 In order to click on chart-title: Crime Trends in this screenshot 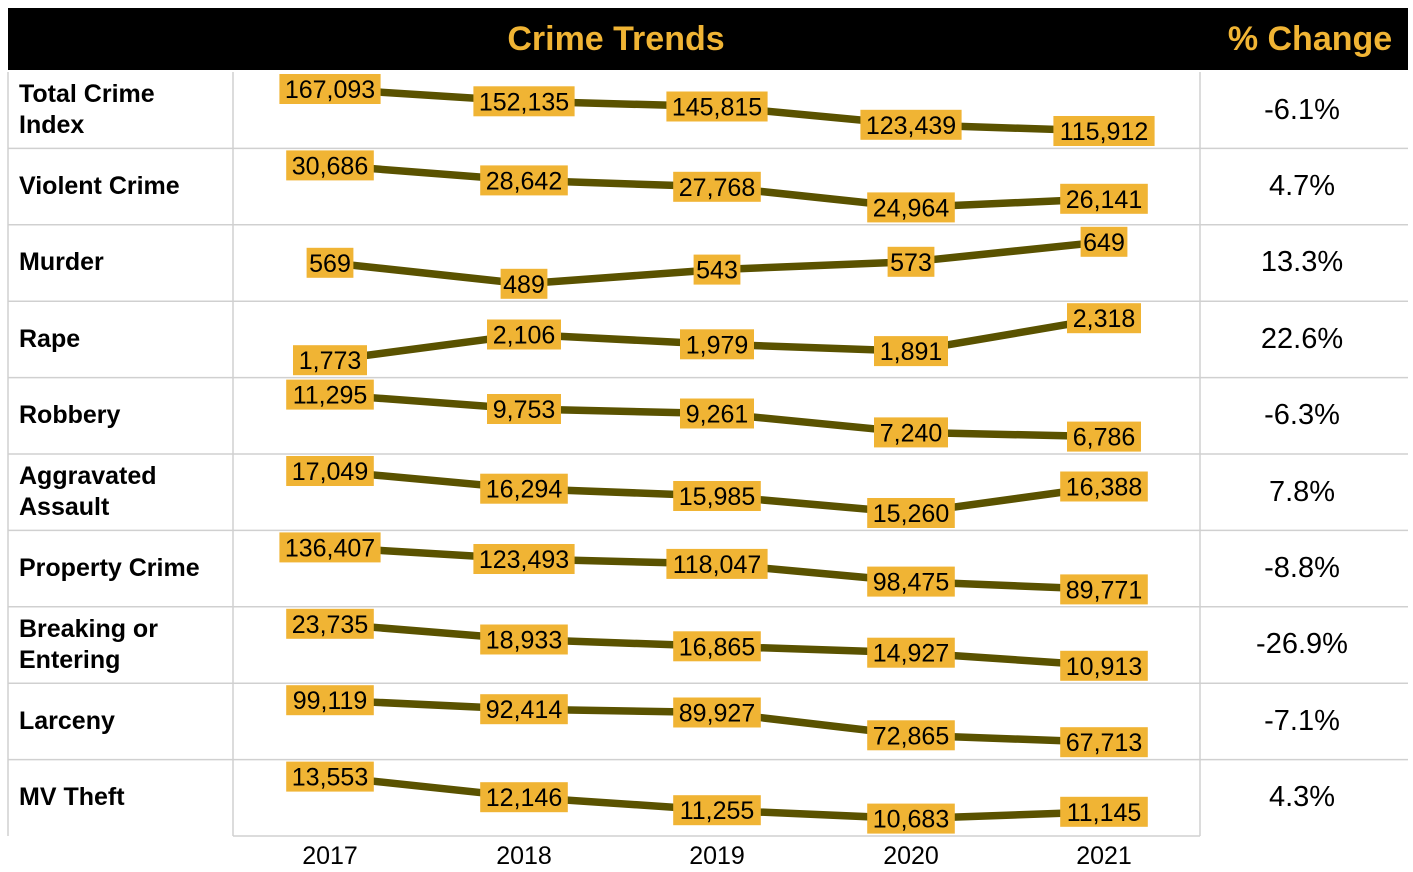, I will do `click(616, 39)`.